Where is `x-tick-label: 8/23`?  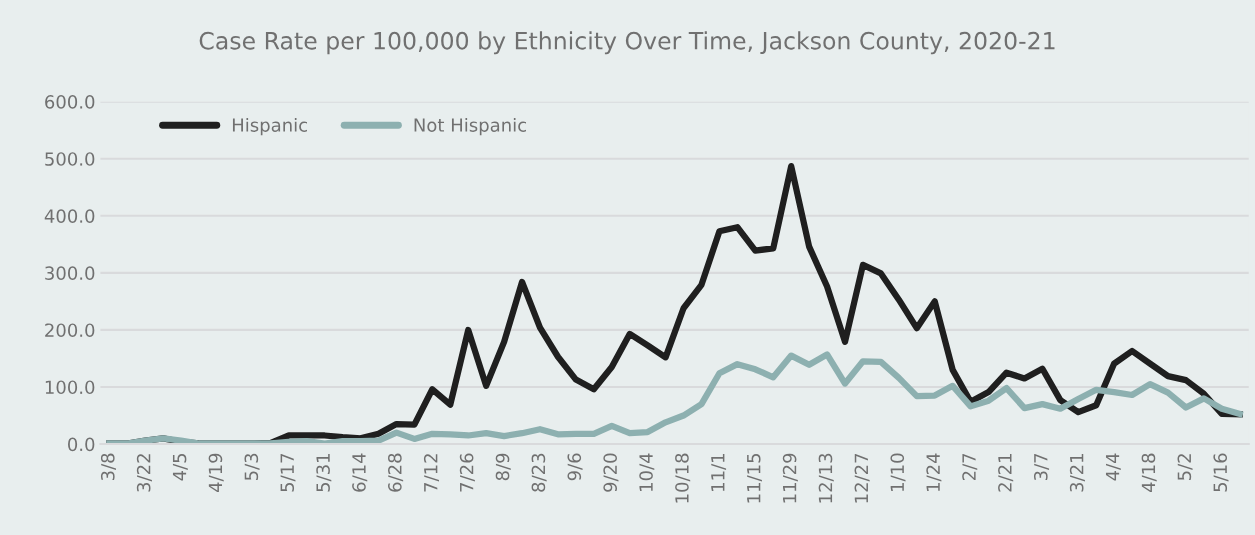 x-tick-label: 8/23 is located at coordinates (539, 472).